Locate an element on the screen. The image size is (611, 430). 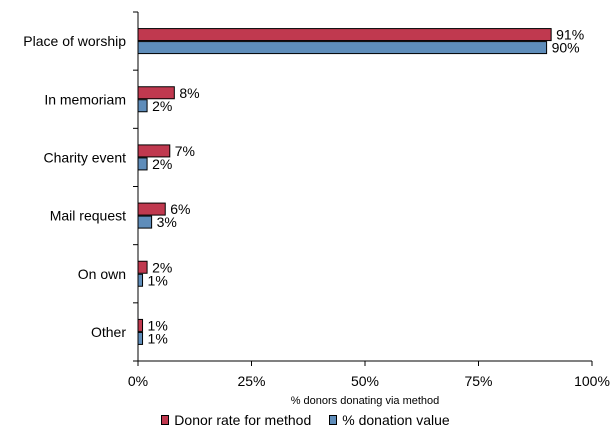
value-label-donation-value-in-memoriam: 2% is located at coordinates (162, 106).